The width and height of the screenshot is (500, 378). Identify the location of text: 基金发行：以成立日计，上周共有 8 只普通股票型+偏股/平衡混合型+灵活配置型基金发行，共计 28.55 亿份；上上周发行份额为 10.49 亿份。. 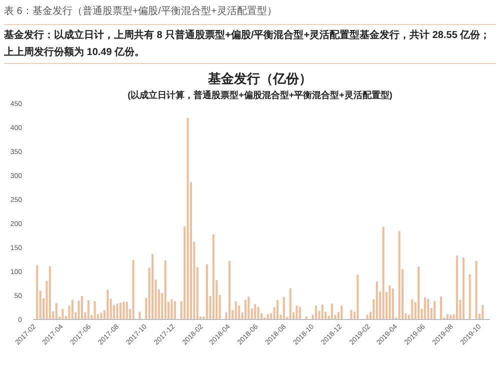
(250, 44).